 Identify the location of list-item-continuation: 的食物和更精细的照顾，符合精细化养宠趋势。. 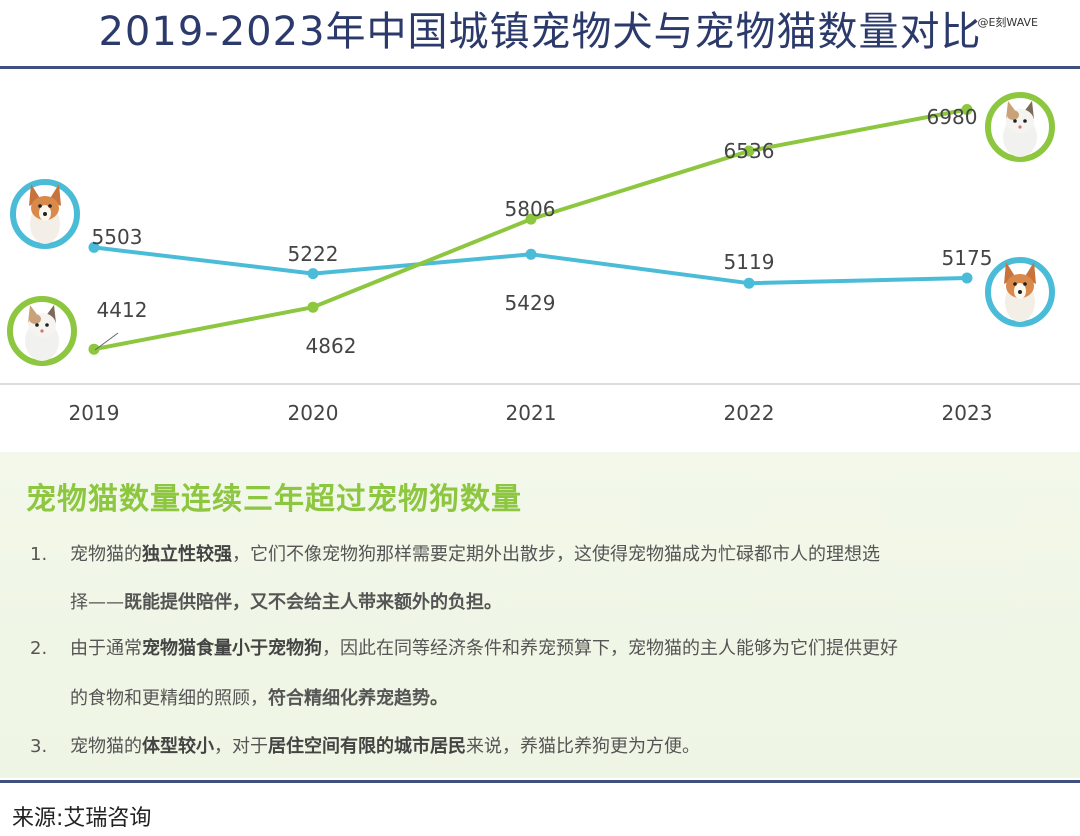
(259, 699).